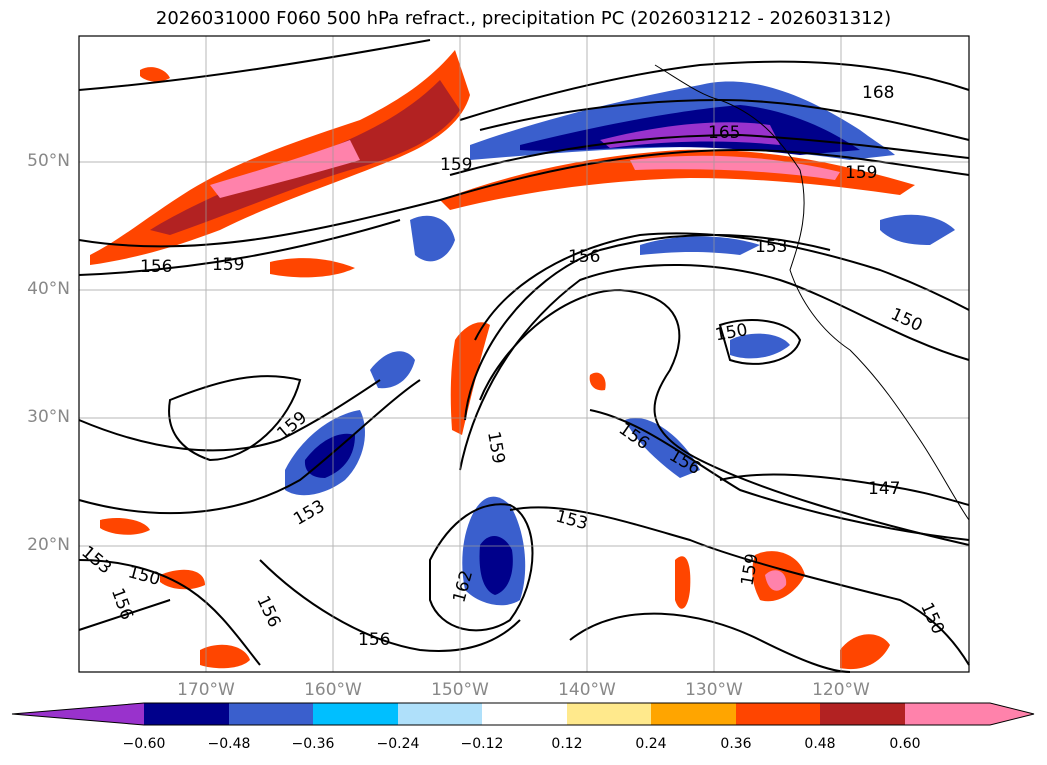 The height and width of the screenshot is (765, 1047). Describe the element at coordinates (470, 378) in the screenshot. I see `precip-central-red` at that location.